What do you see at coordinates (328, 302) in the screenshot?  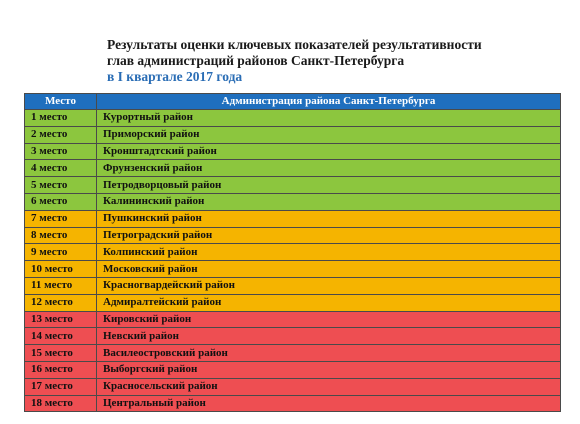 I see `district-cell: Адмиралтейский район` at bounding box center [328, 302].